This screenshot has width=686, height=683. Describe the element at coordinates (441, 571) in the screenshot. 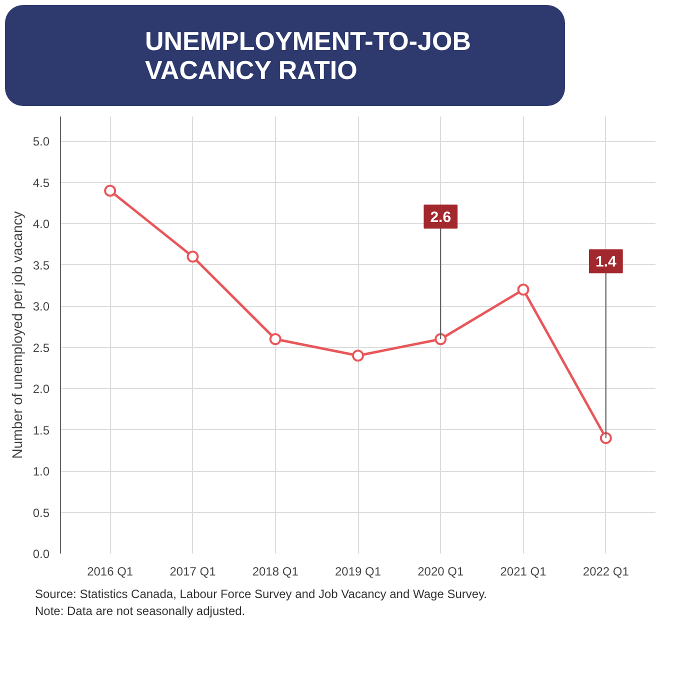

I see `x-tick-label: 2020 Q1` at that location.